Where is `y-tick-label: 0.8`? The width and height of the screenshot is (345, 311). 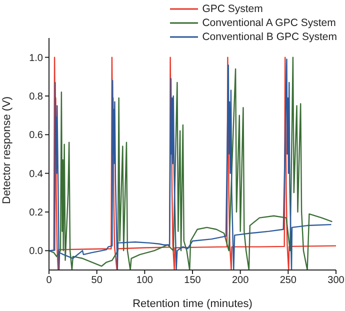 y-tick-label: 0.8 is located at coordinates (36, 97).